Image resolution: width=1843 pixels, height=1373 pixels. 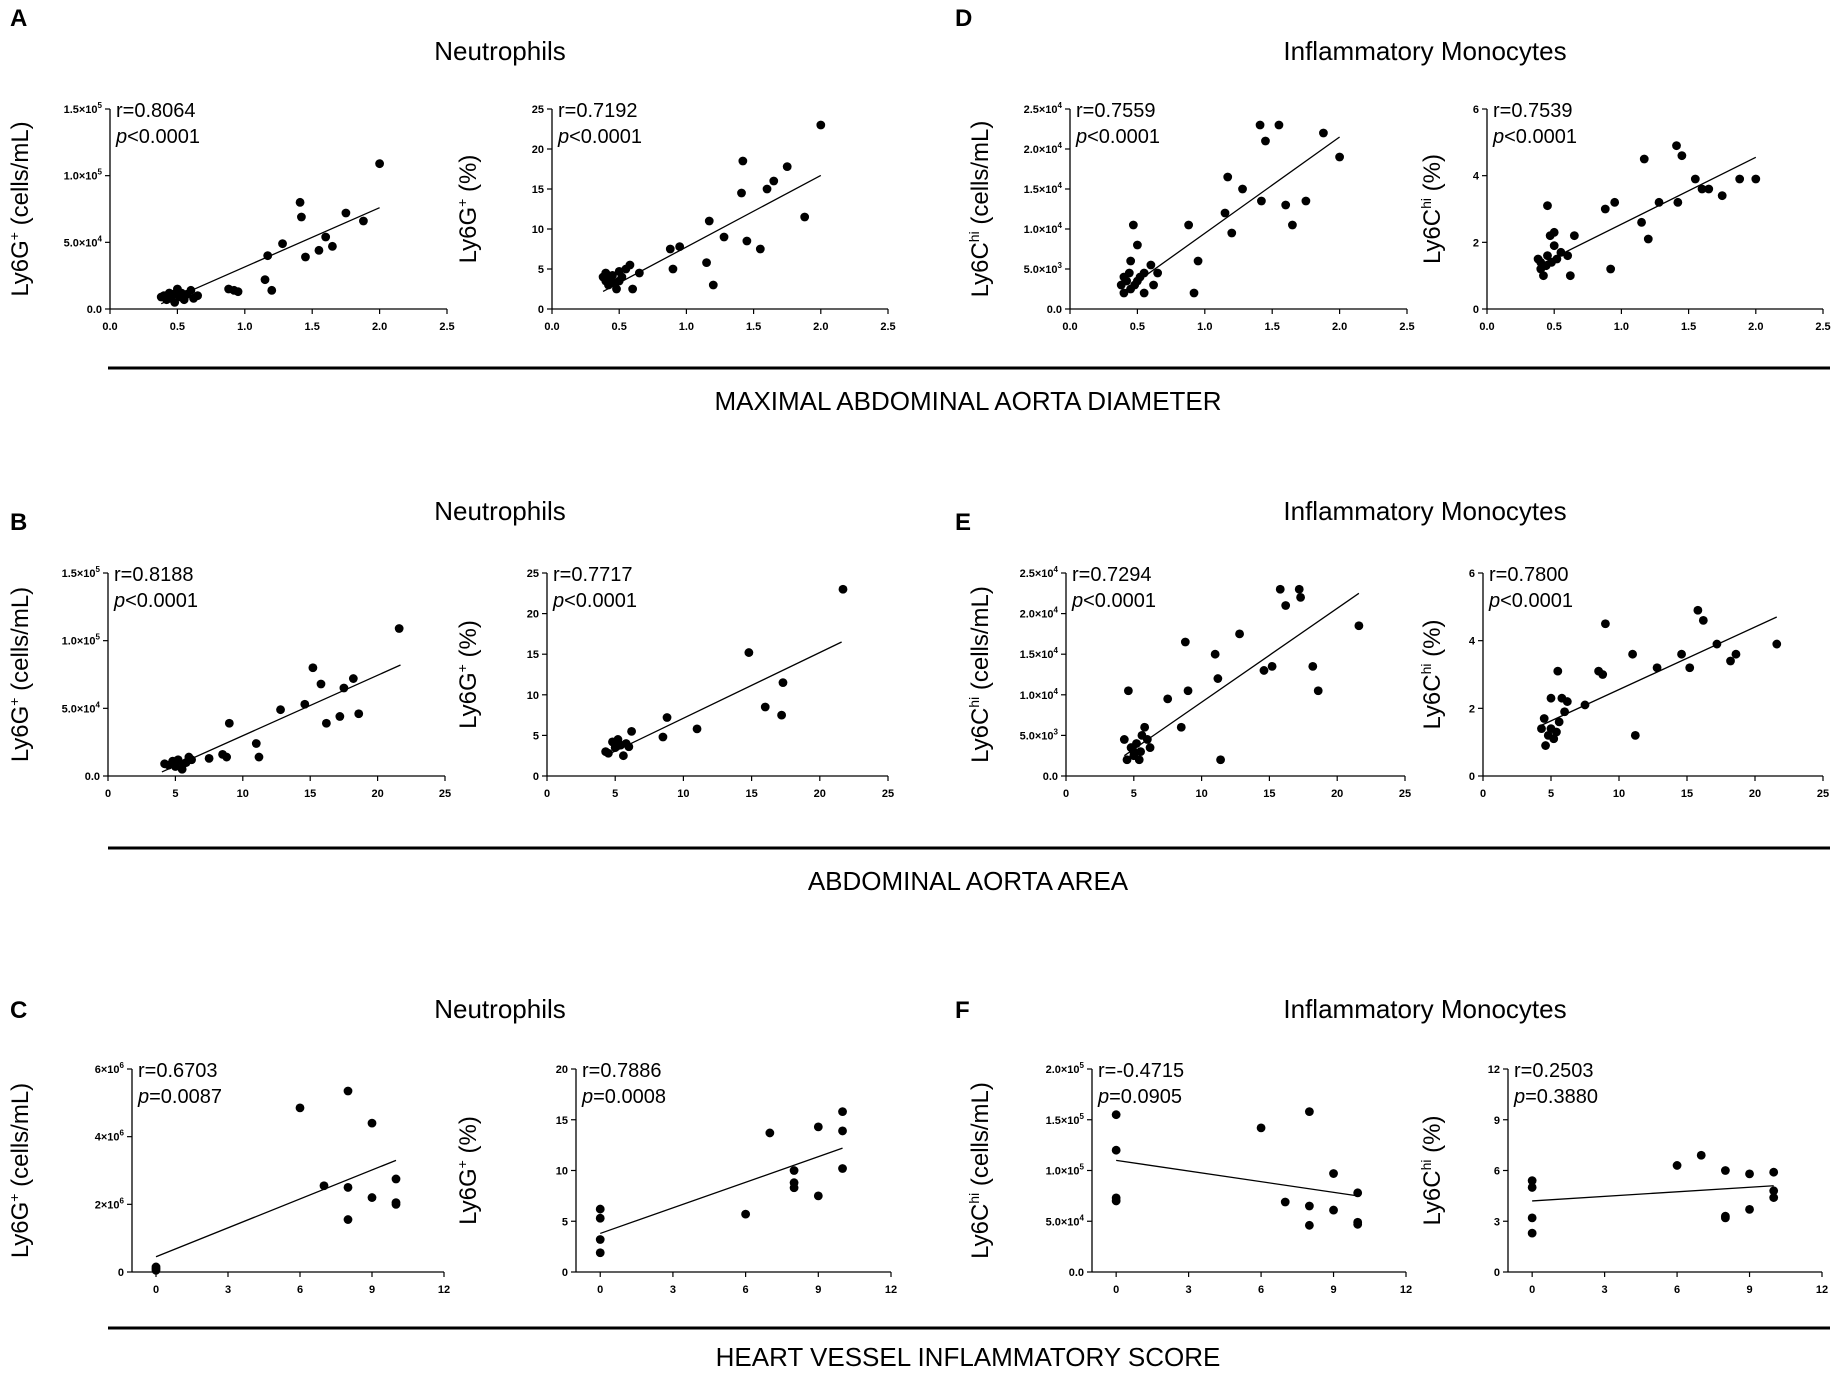 I want to click on y-tick-label: 6×10⁶, so click(x=110, y=1068).